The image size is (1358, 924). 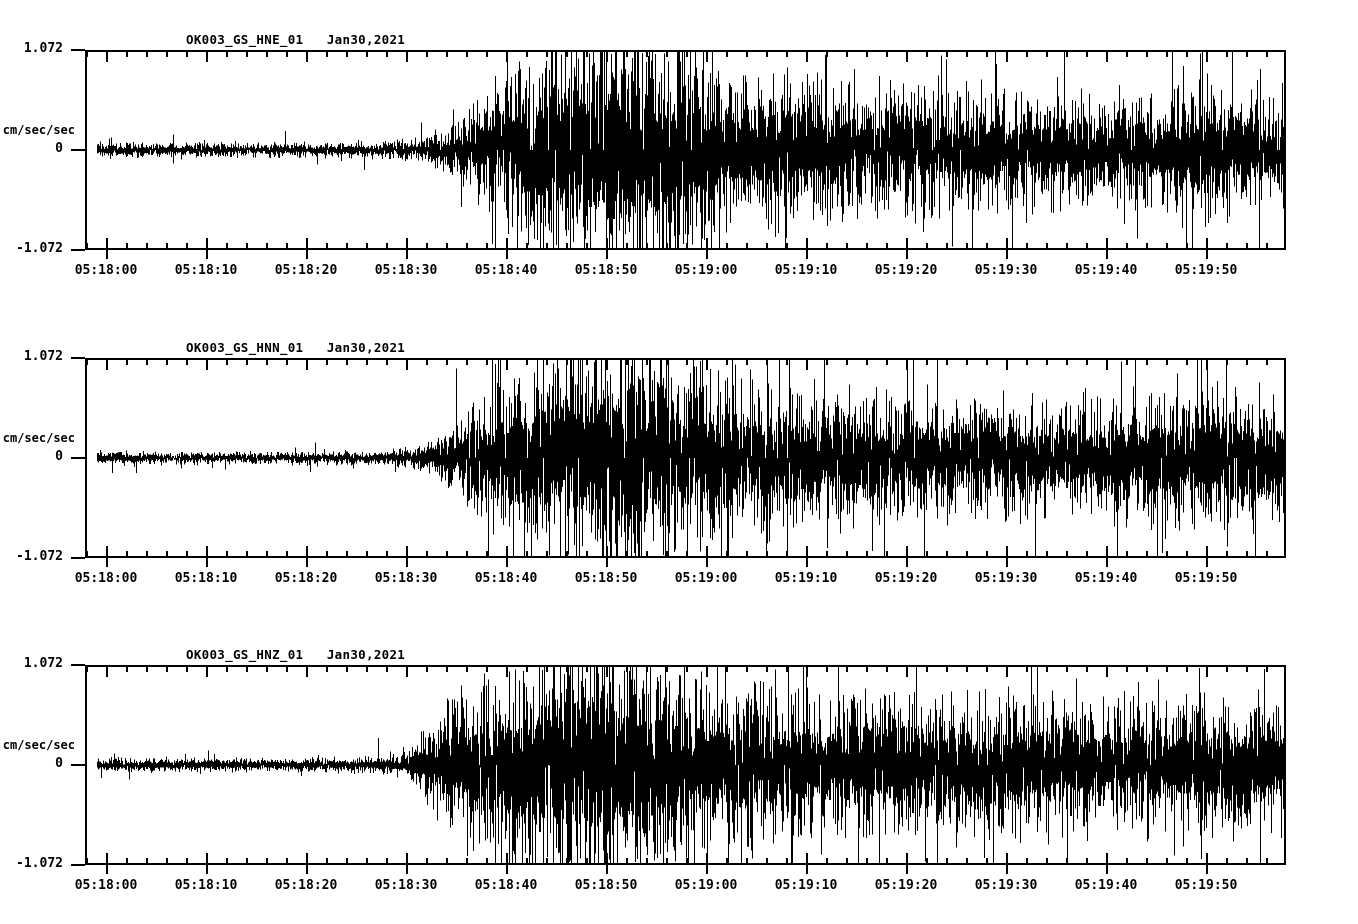 I want to click on x-tick-label: 05:18:20, so click(x=306, y=270).